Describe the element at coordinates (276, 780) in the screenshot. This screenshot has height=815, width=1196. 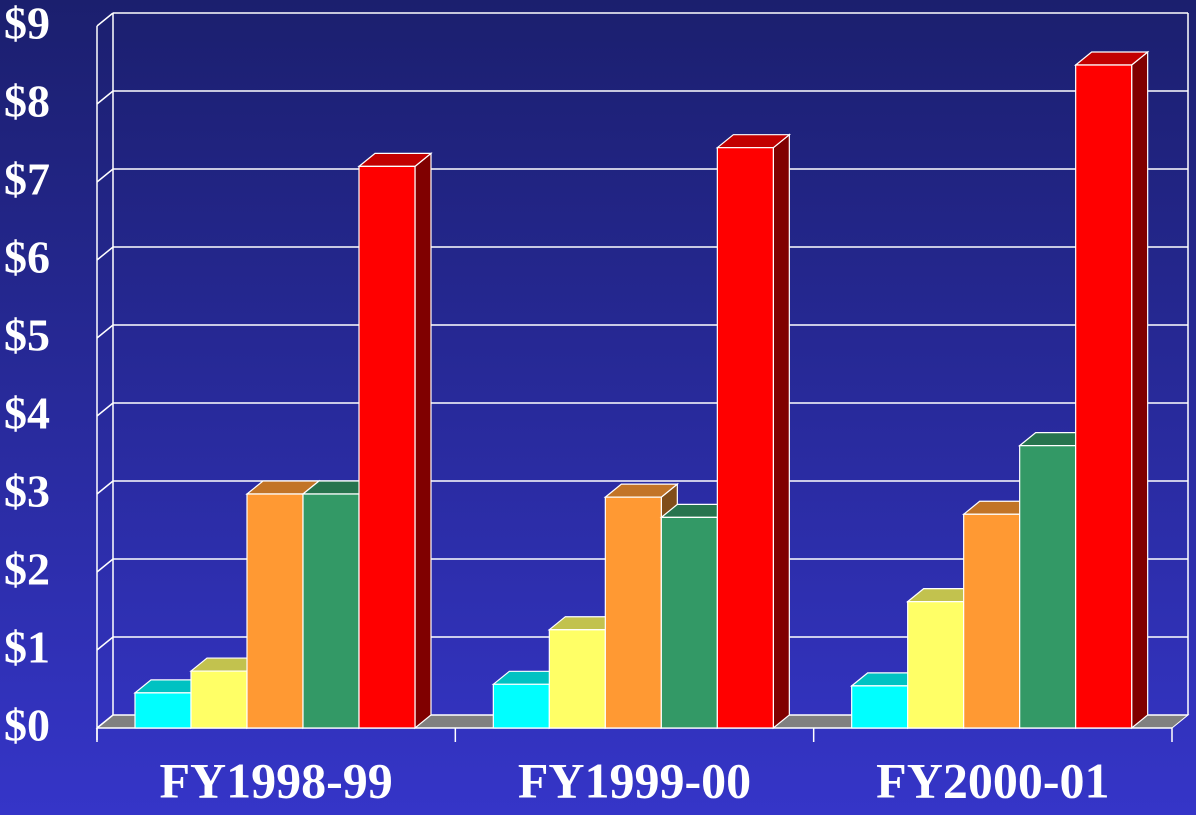
I see `x-tick-label: FY1998-99` at that location.